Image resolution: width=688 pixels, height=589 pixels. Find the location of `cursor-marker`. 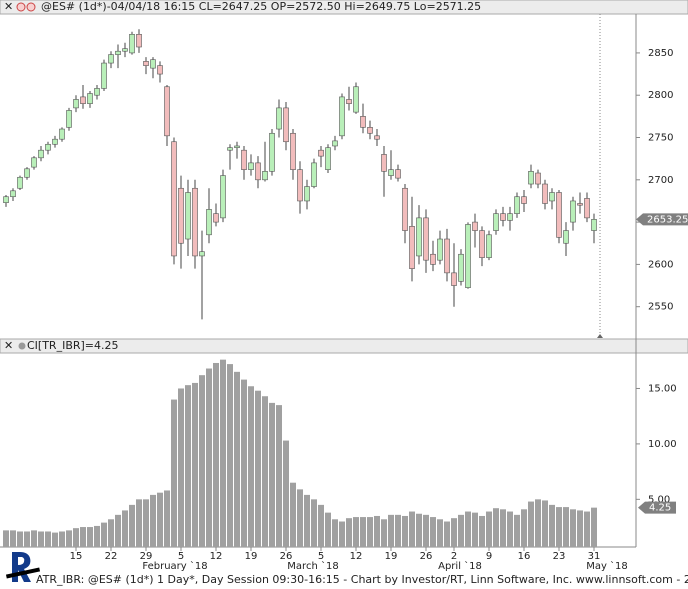

cursor-marker is located at coordinates (600, 336).